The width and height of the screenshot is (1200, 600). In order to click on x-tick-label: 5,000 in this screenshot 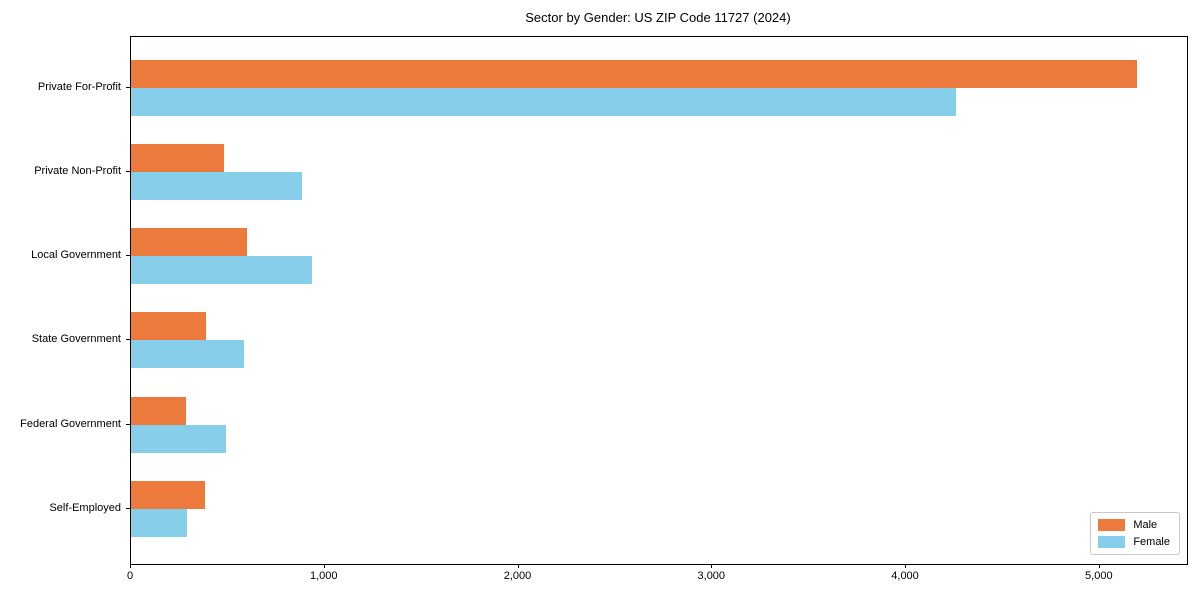, I will do `click(1099, 576)`.